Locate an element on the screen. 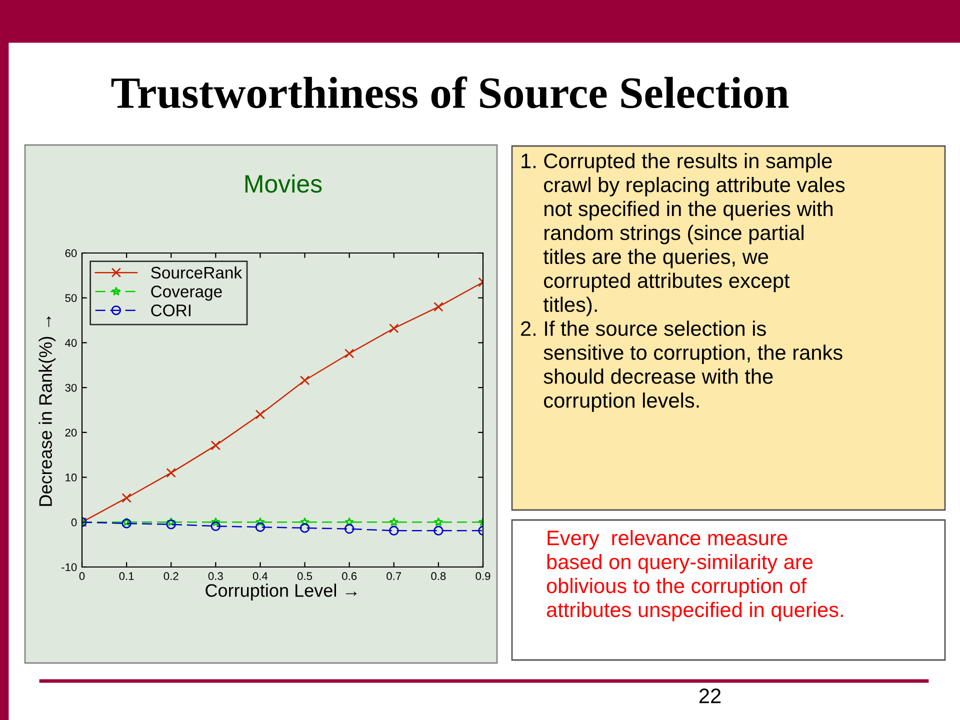 Image resolution: width=960 pixels, height=720 pixels. text: 22 is located at coordinates (710, 696).